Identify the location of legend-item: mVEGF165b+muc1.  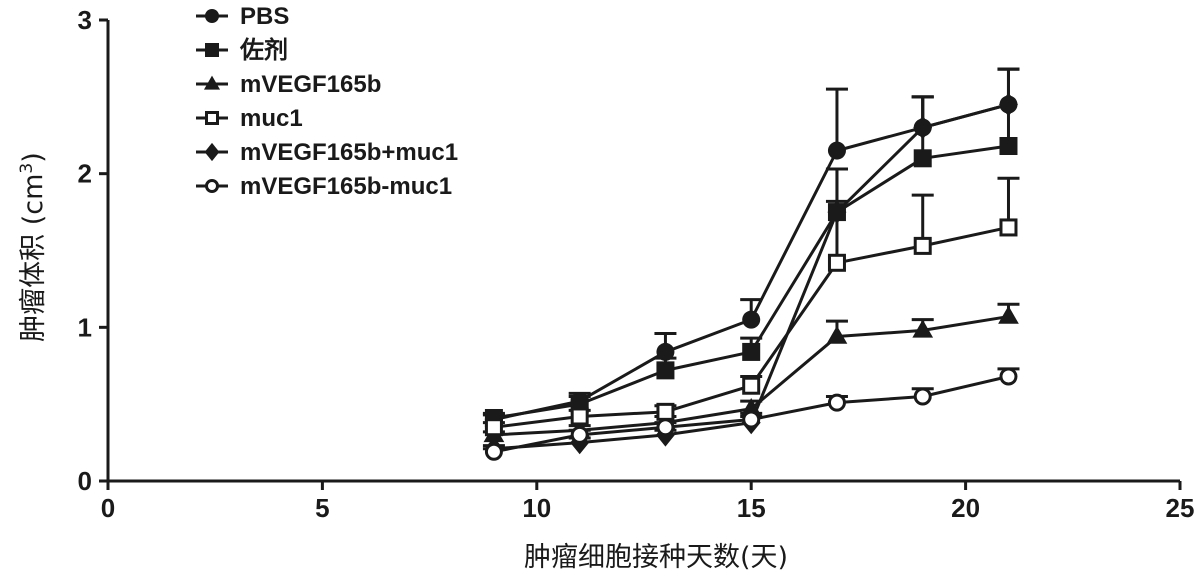
(327, 152).